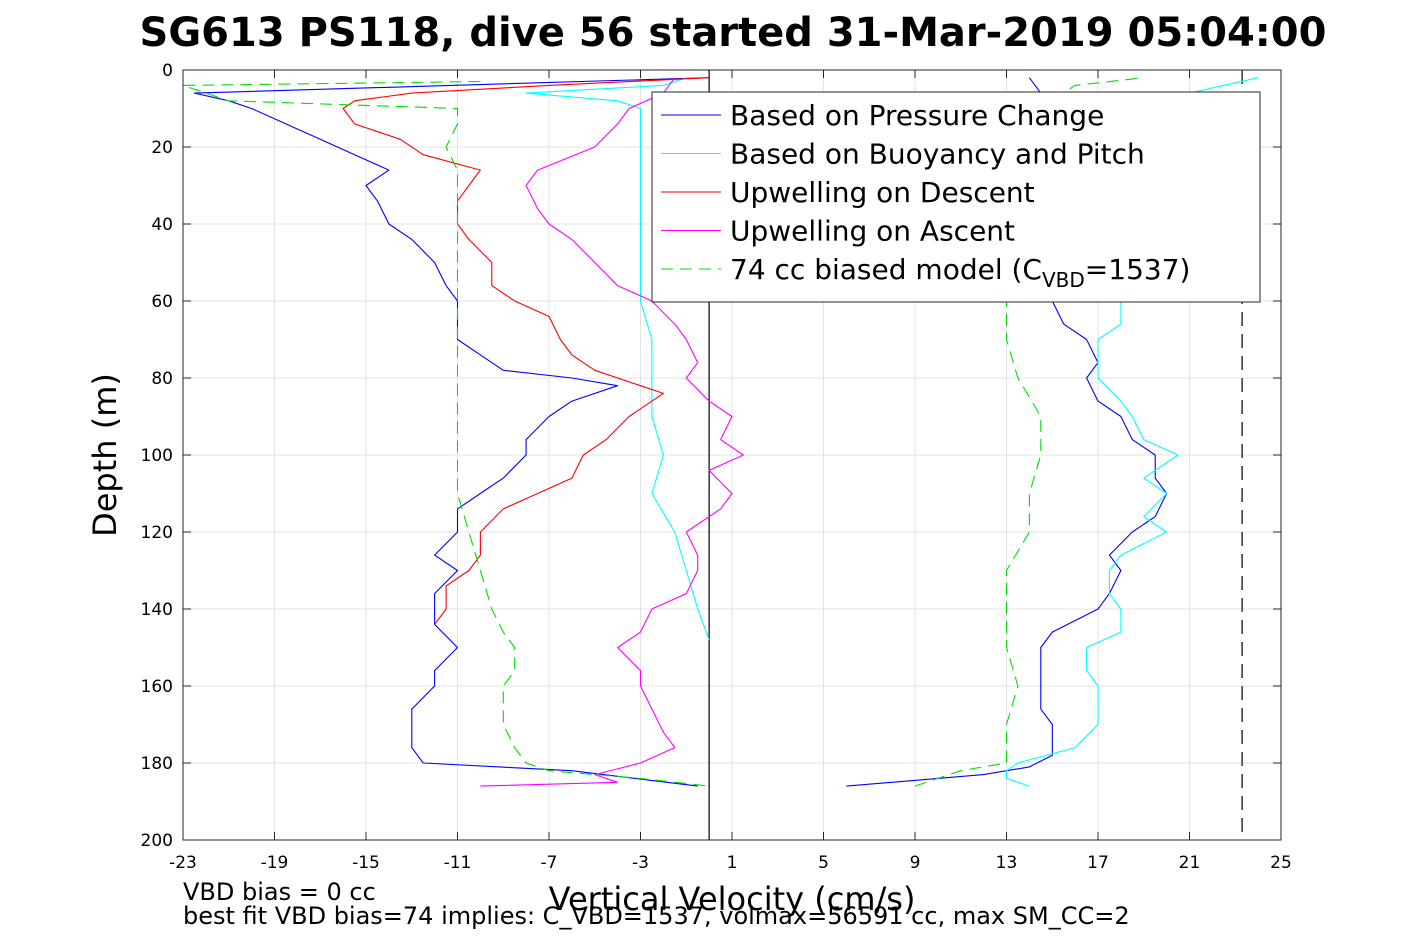  What do you see at coordinates (162, 148) in the screenshot?
I see `y-tick-label: 20` at bounding box center [162, 148].